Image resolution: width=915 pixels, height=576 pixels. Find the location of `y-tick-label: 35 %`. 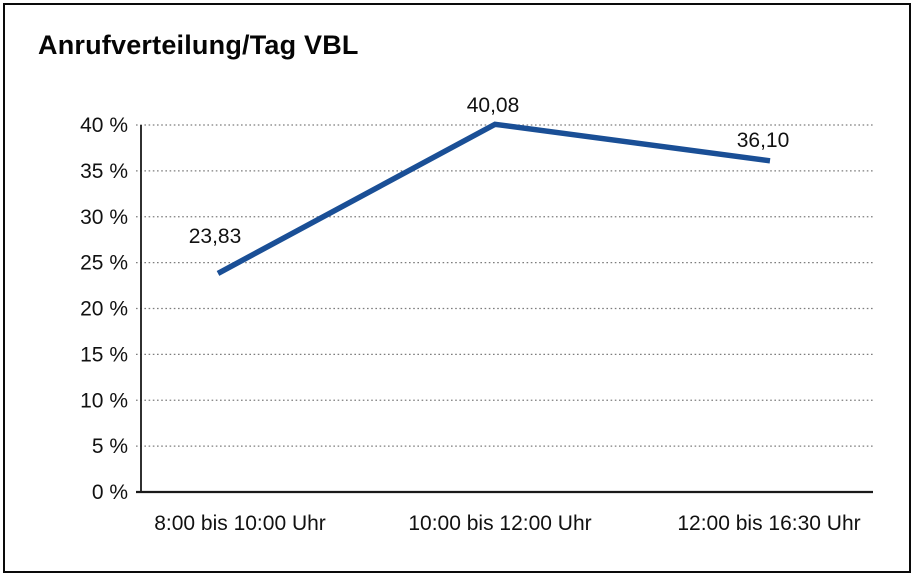

y-tick-label: 35 % is located at coordinates (104, 171).